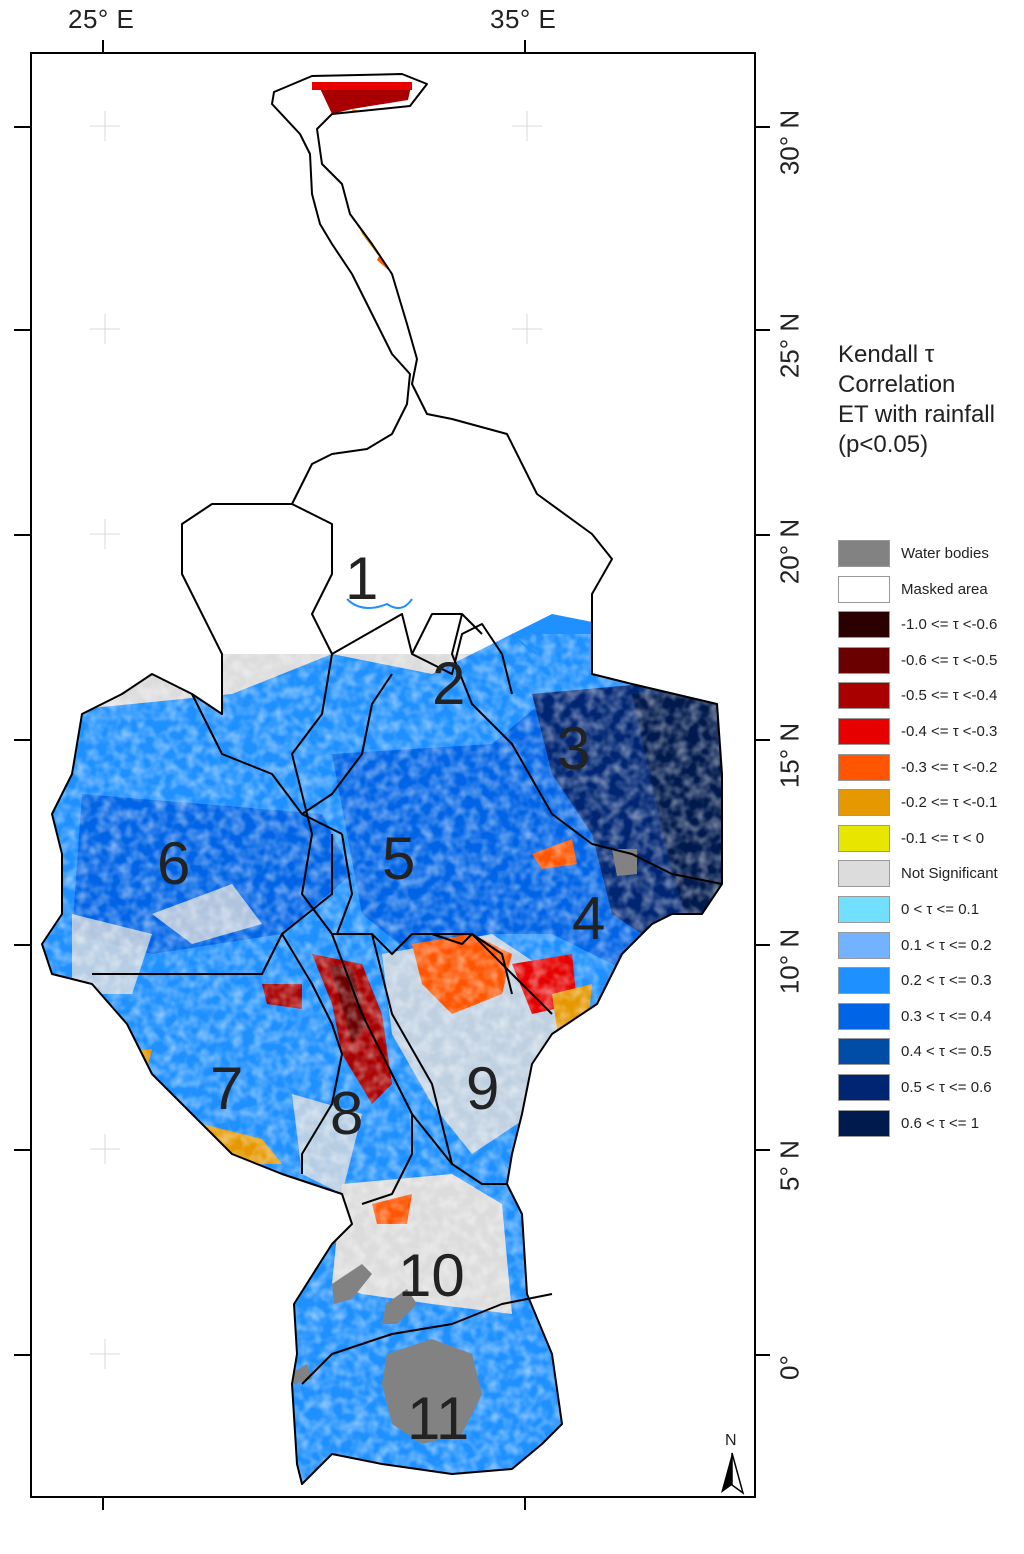 The width and height of the screenshot is (1024, 1554). I want to click on legend-item: 0.2 < τ <= 0.3, so click(915, 980).